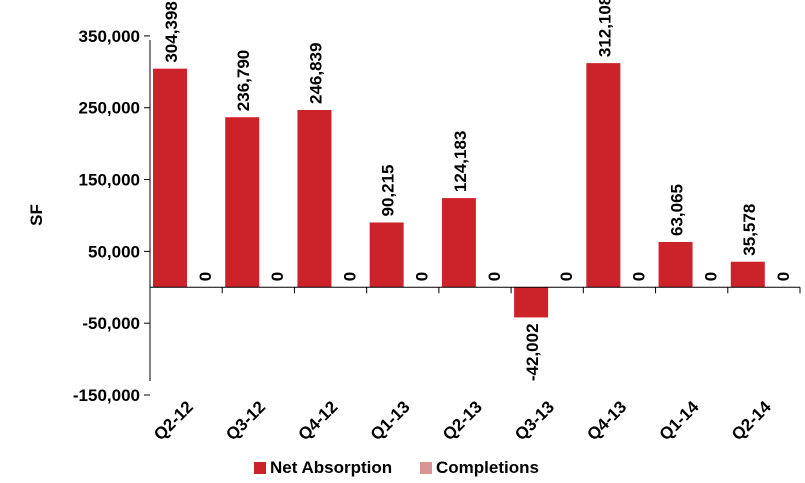  What do you see at coordinates (751, 420) in the screenshot?
I see `x-tick-label: Q2-14` at bounding box center [751, 420].